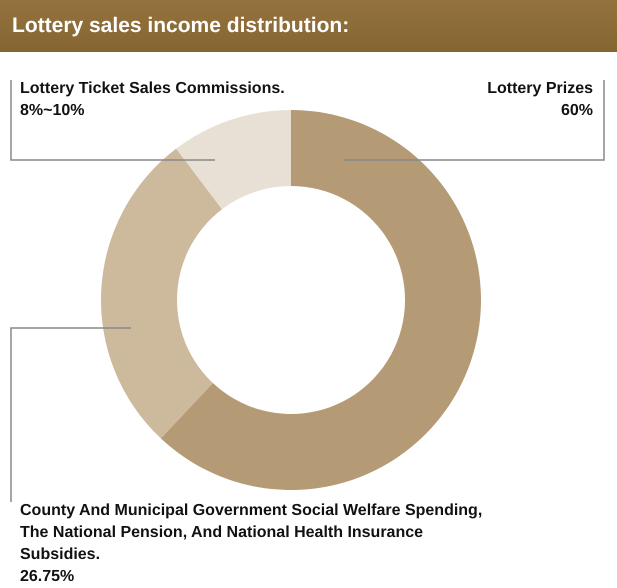 Image resolution: width=617 pixels, height=588 pixels. What do you see at coordinates (48, 577) in the screenshot?
I see `data-label: 26.75%` at bounding box center [48, 577].